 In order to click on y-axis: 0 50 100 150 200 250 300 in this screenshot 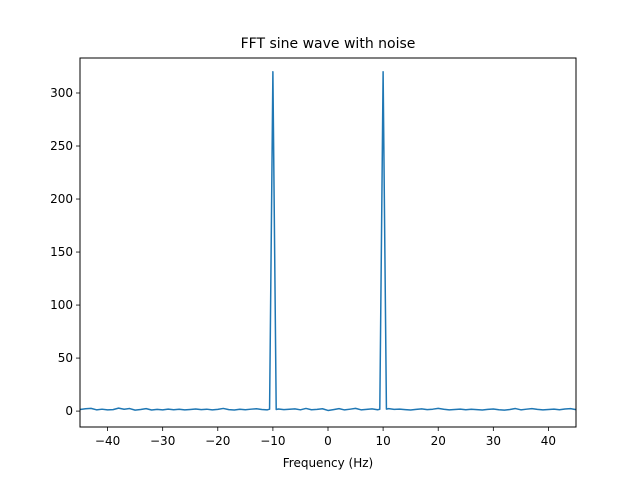, I will do `click(65, 252)`.